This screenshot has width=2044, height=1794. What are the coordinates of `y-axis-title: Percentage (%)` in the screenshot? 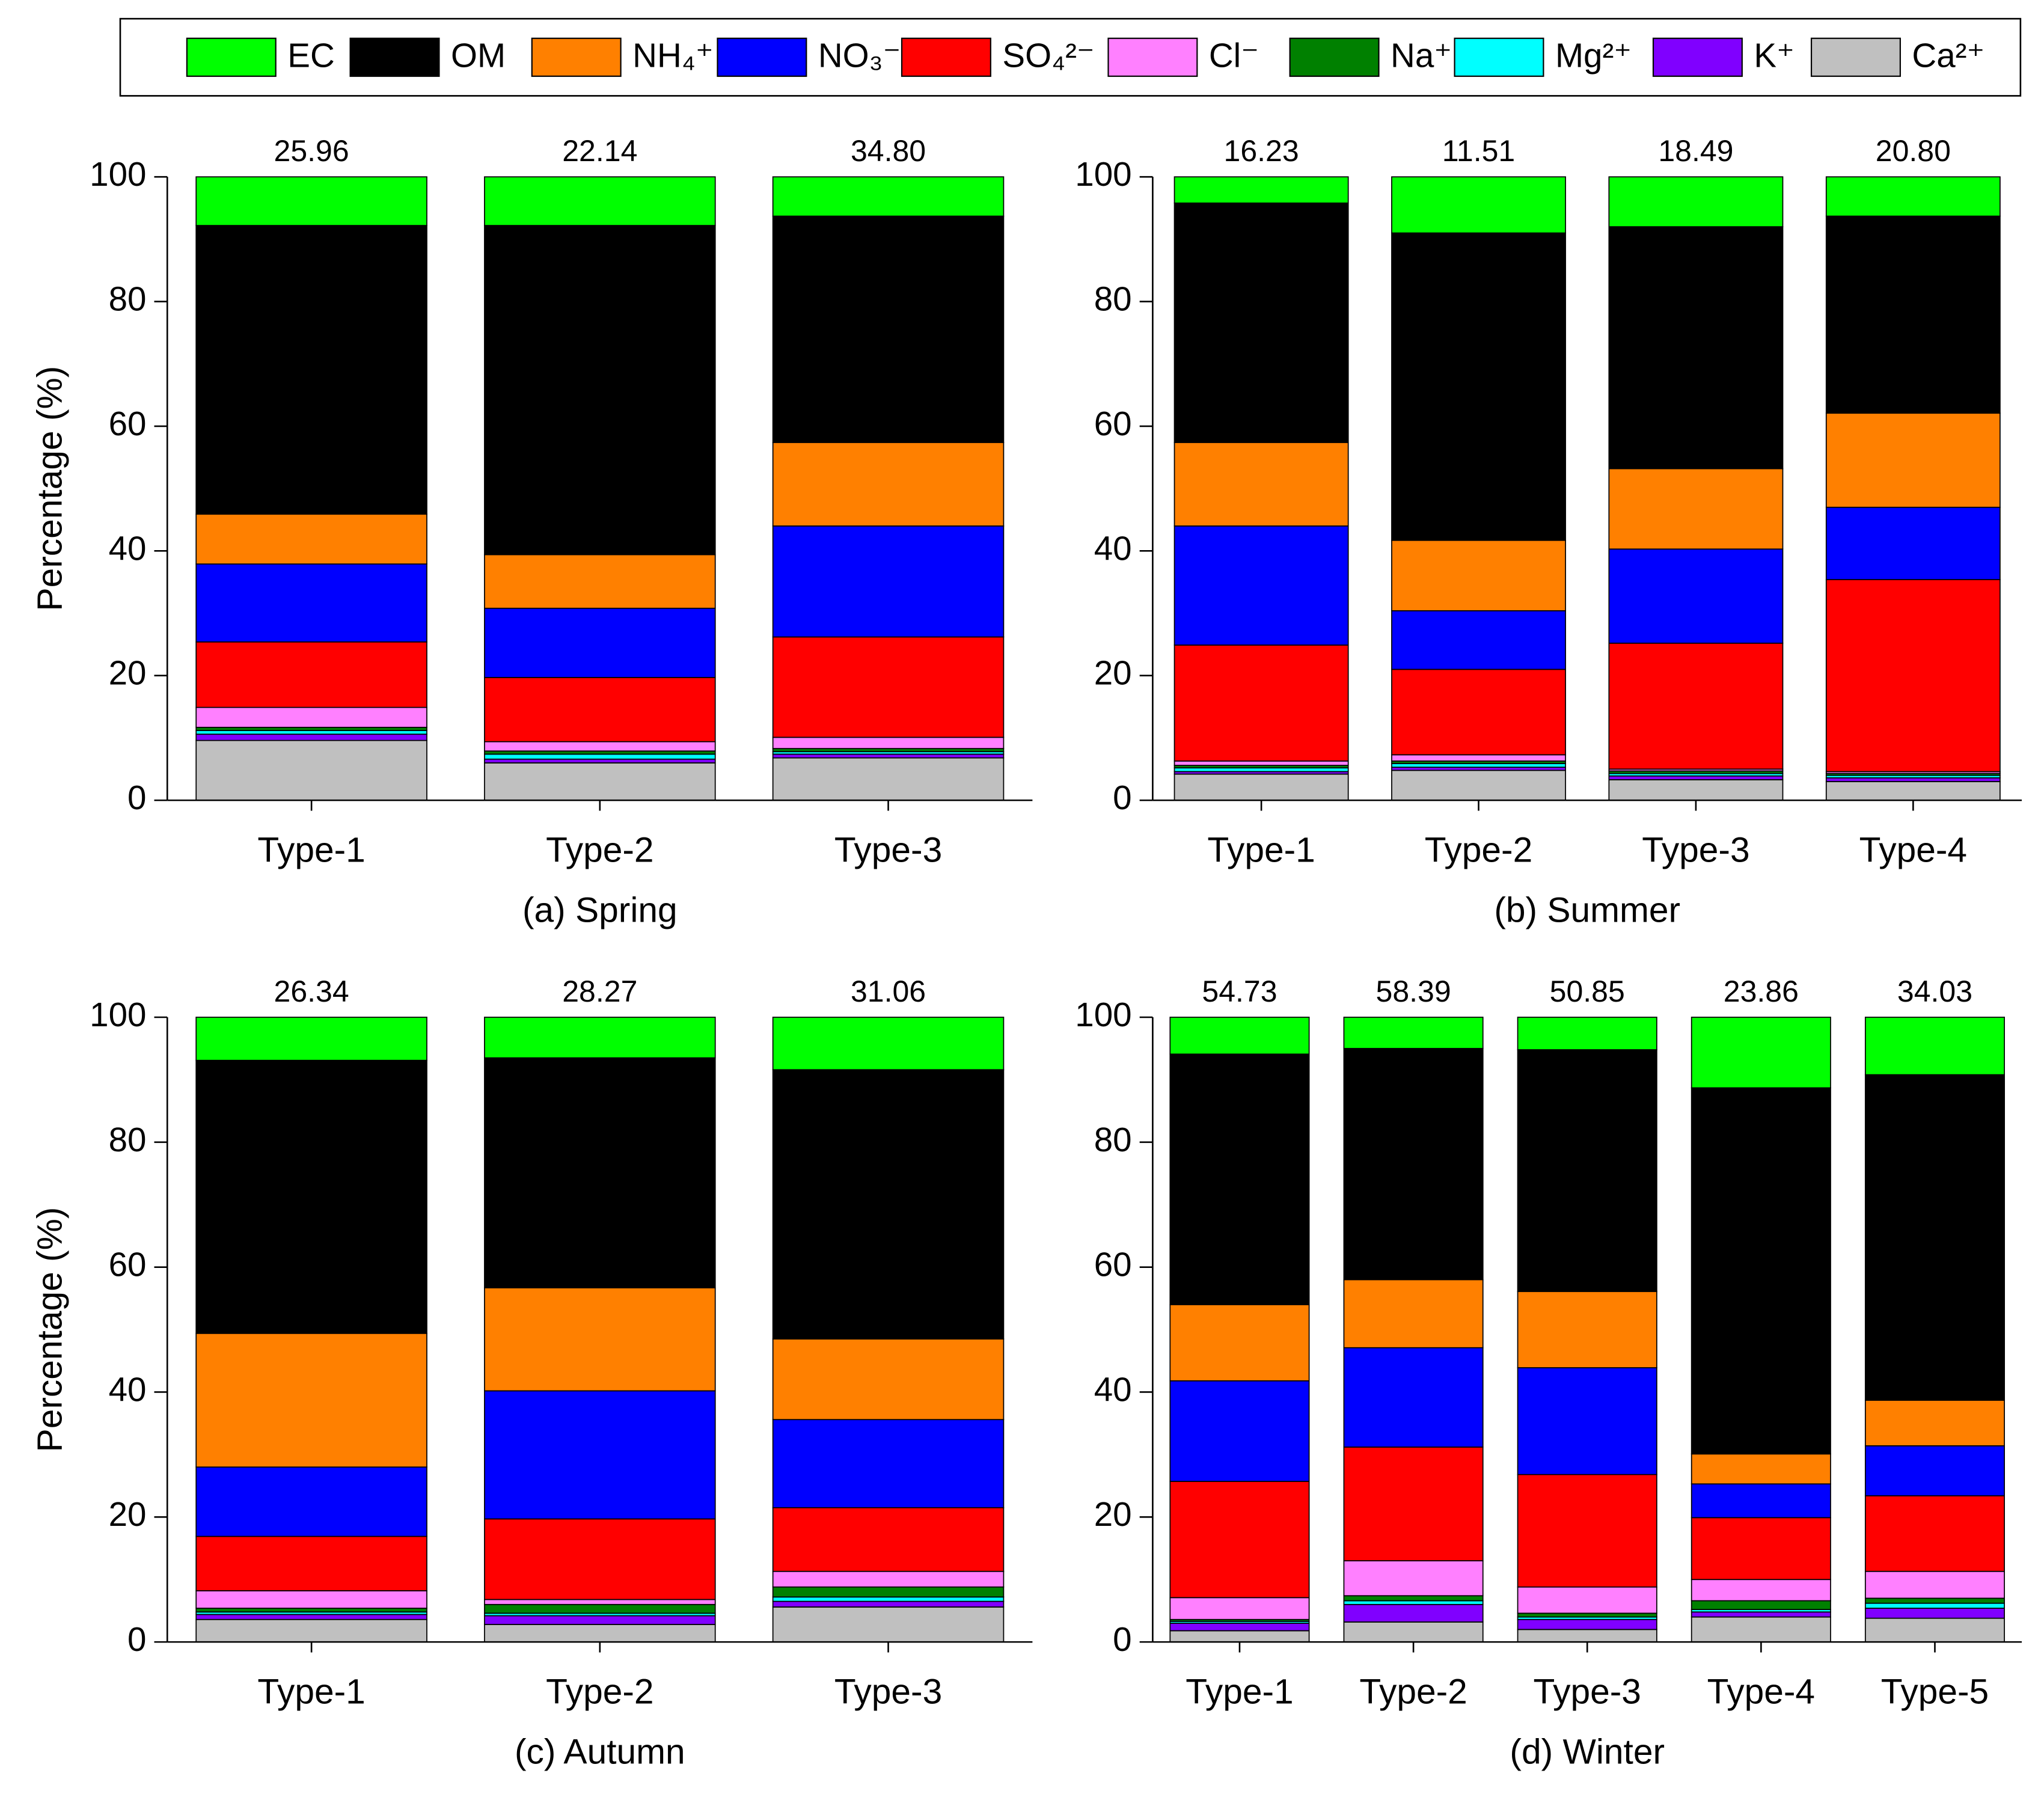 It's located at (50, 488).